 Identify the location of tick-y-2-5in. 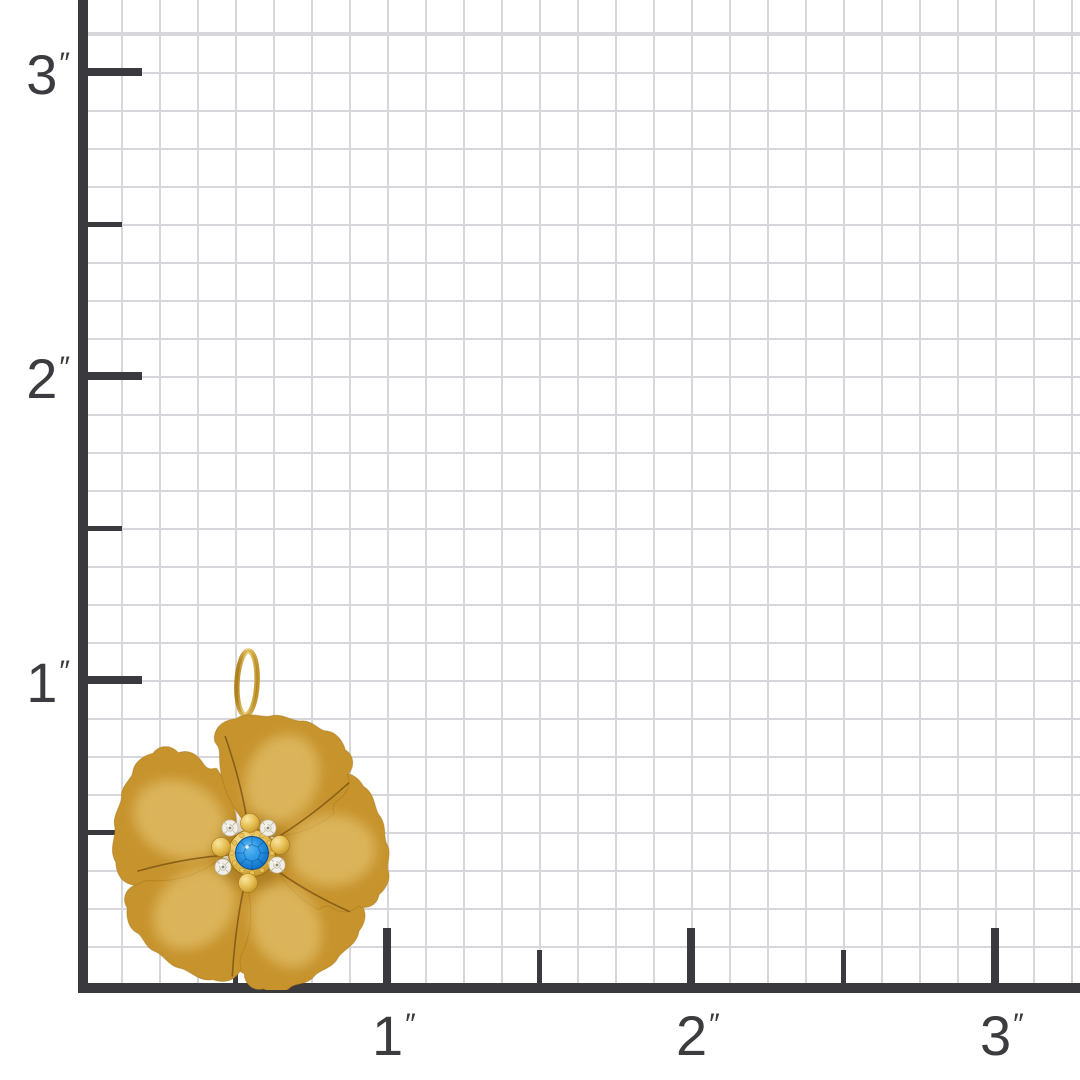
(105, 224).